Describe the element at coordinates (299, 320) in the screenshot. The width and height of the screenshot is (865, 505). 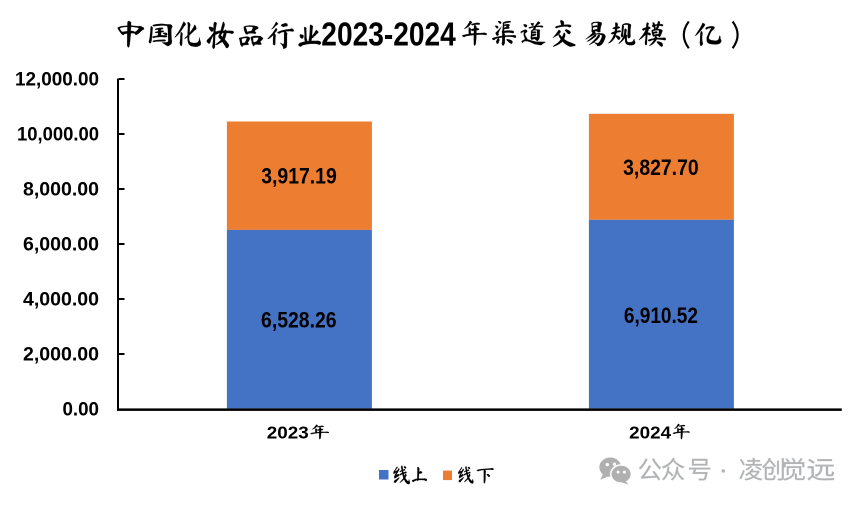
I see `svg-text: 6,528.26` at that location.